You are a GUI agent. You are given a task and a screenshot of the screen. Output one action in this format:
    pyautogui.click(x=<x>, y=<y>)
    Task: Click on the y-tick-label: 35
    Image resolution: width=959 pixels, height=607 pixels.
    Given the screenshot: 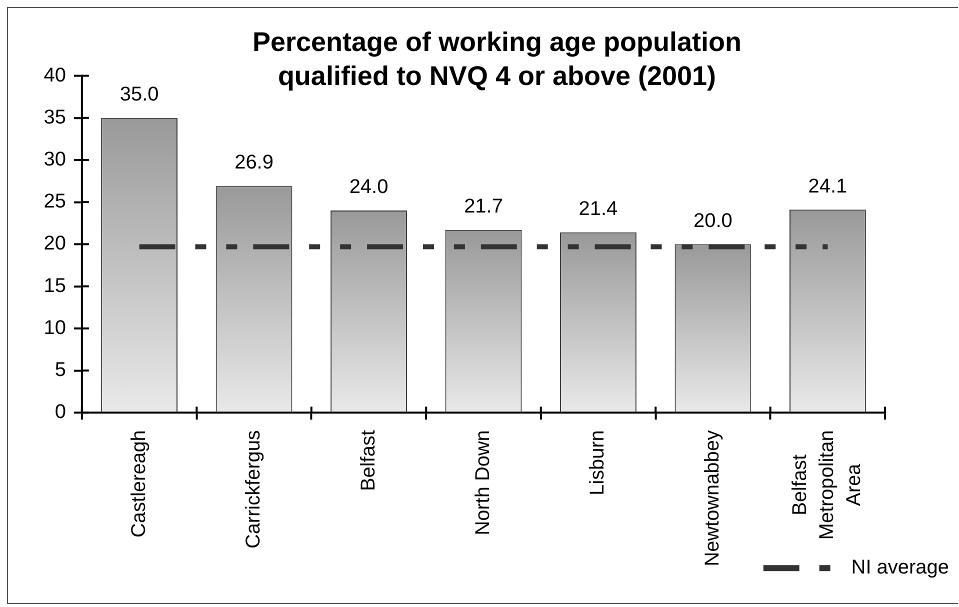 What is the action you would take?
    pyautogui.click(x=55, y=117)
    